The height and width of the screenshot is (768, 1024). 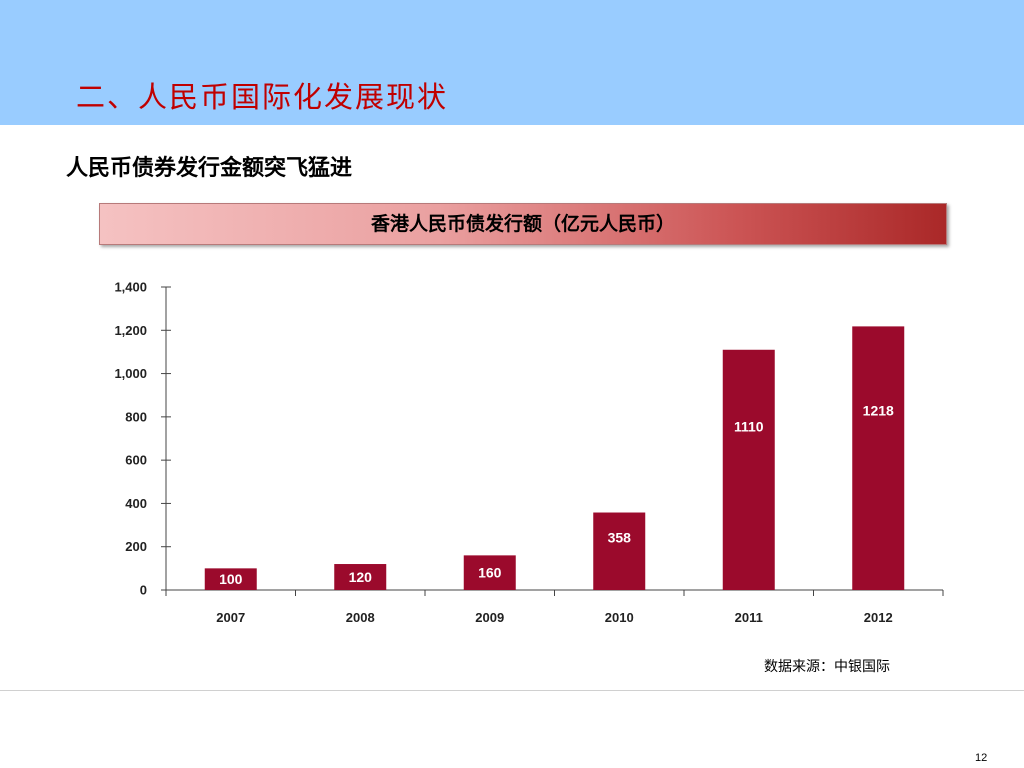 What do you see at coordinates (748, 469) in the screenshot?
I see `bar-2011` at bounding box center [748, 469].